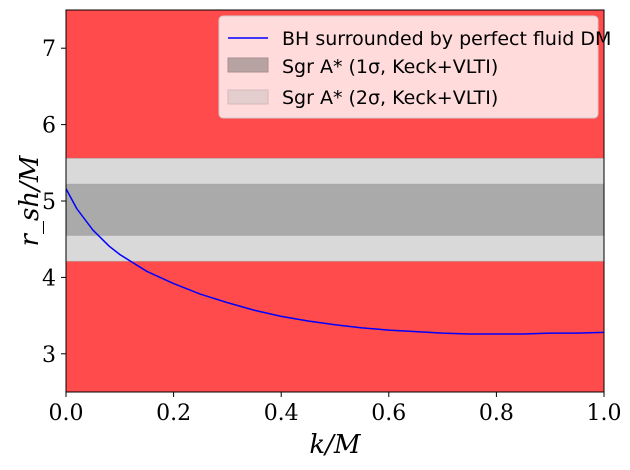  Describe the element at coordinates (248, 65) in the screenshot. I see `legend-patch-1sigma` at that location.